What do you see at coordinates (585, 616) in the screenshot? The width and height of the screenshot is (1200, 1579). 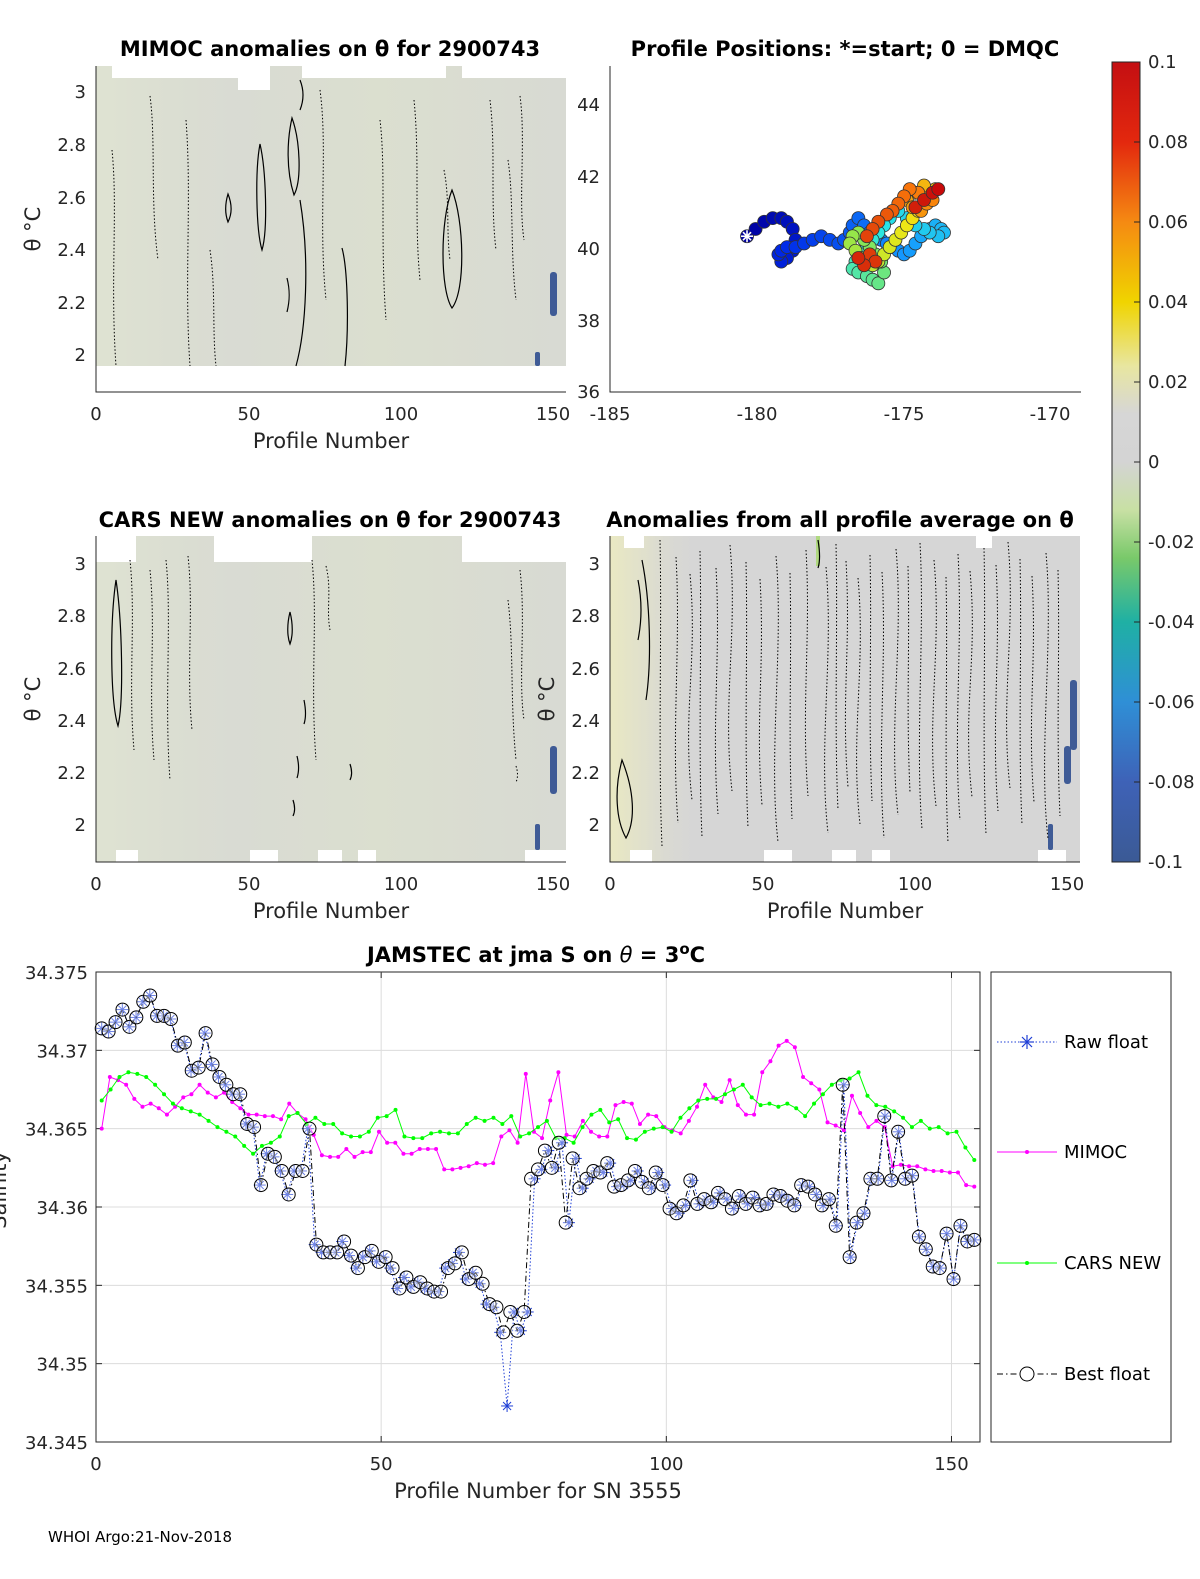 I see `y-tick-label: 2.8` at bounding box center [585, 616].